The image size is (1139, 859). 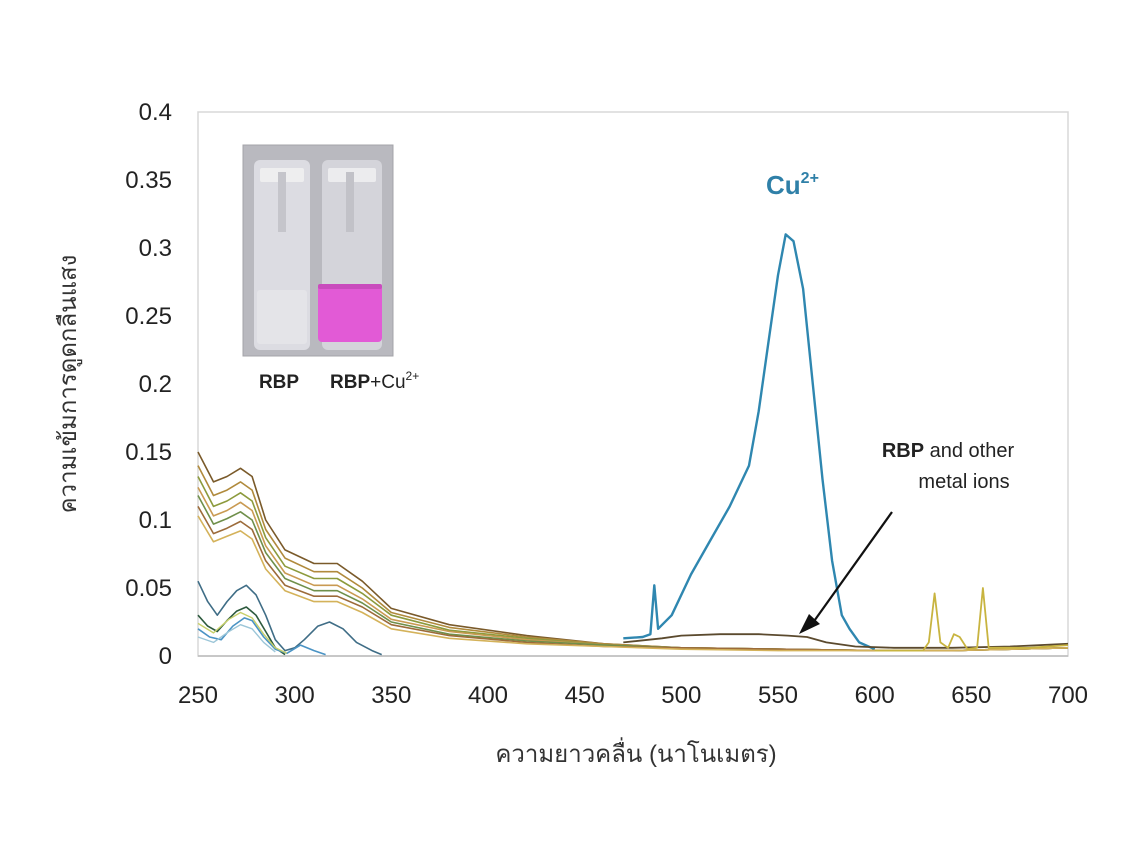 I want to click on y-tick-label: 0.4, so click(x=155, y=112).